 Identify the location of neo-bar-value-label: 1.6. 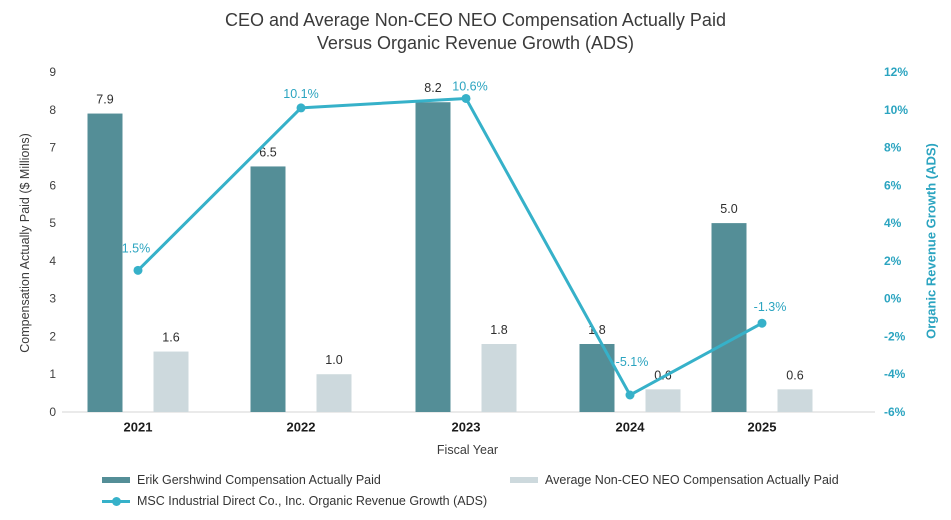
(170, 338).